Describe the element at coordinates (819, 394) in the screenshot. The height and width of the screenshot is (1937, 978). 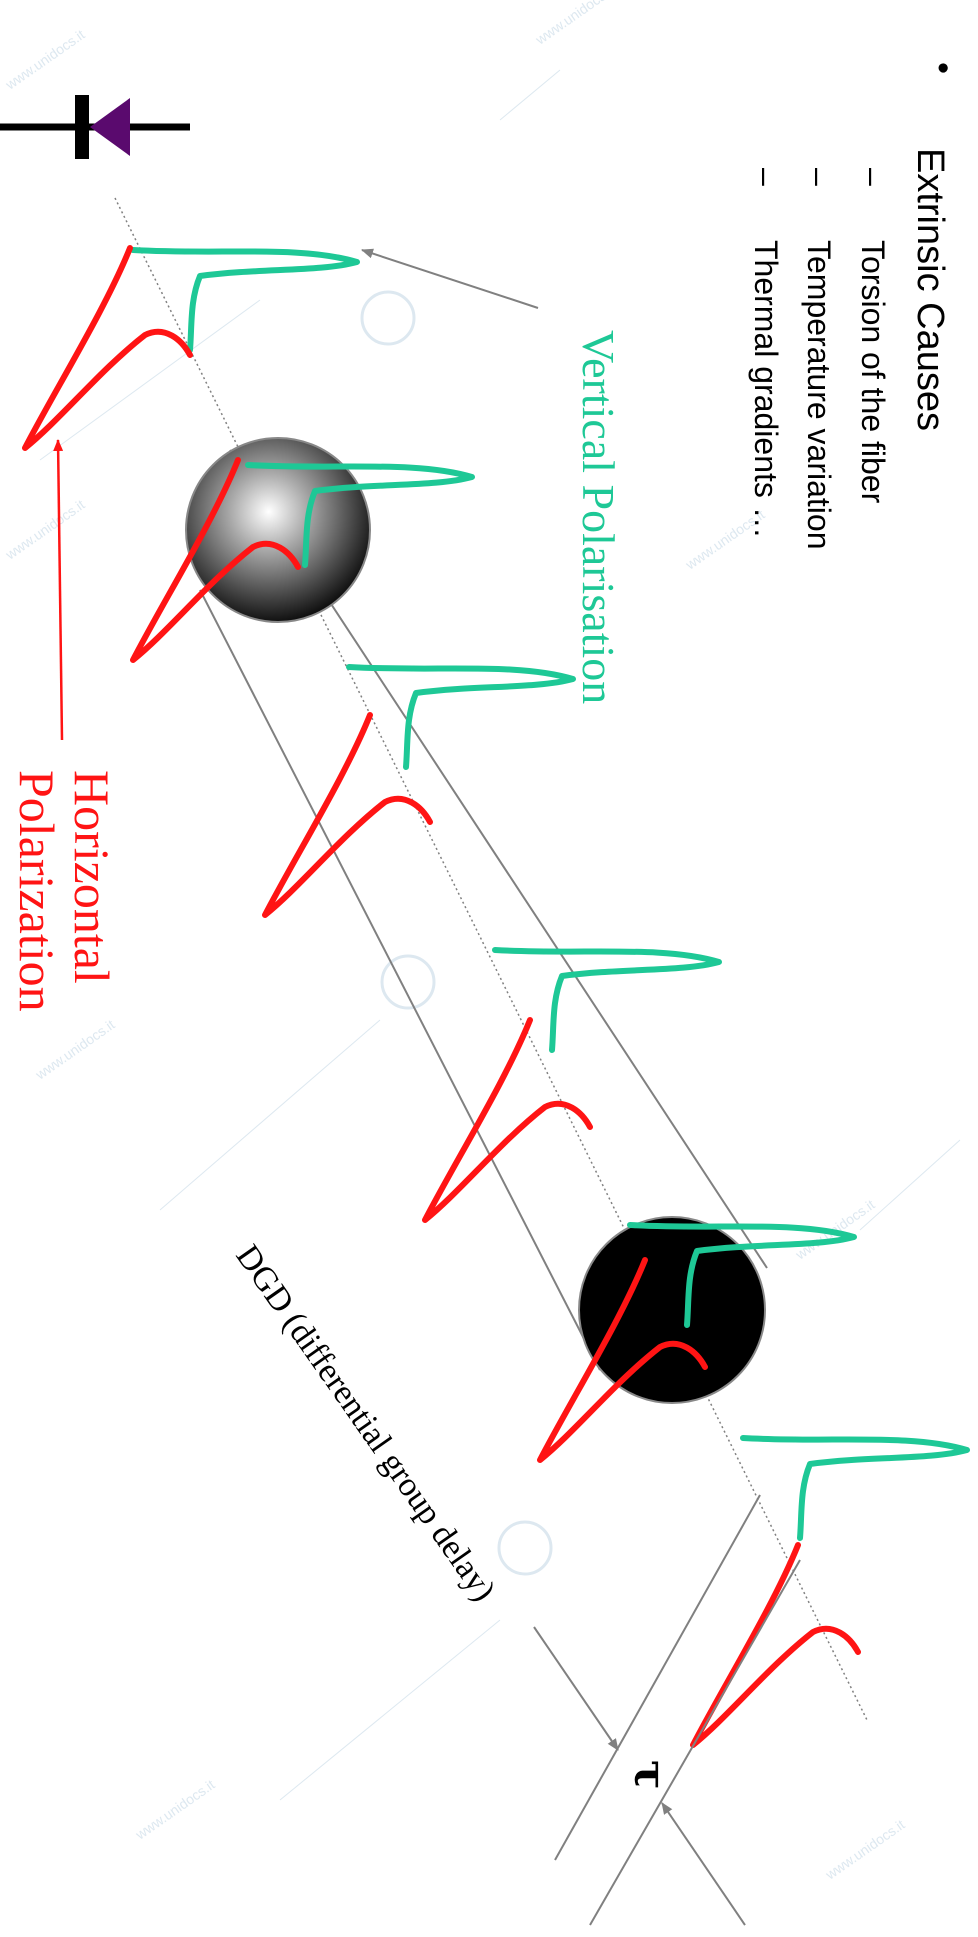
I see `bullet-item: Temperature variation` at that location.